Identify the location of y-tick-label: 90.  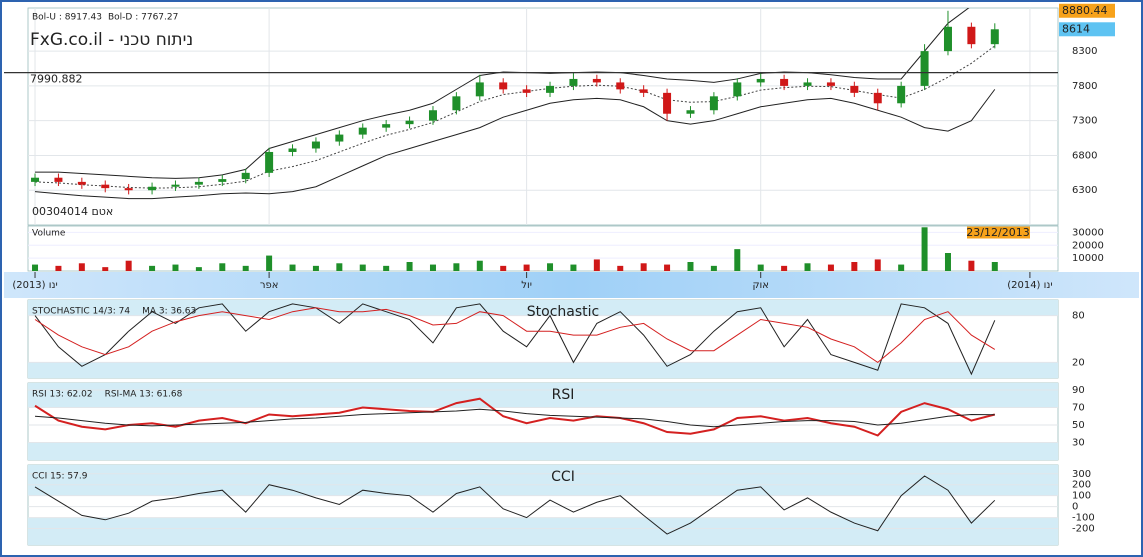
(1078, 390).